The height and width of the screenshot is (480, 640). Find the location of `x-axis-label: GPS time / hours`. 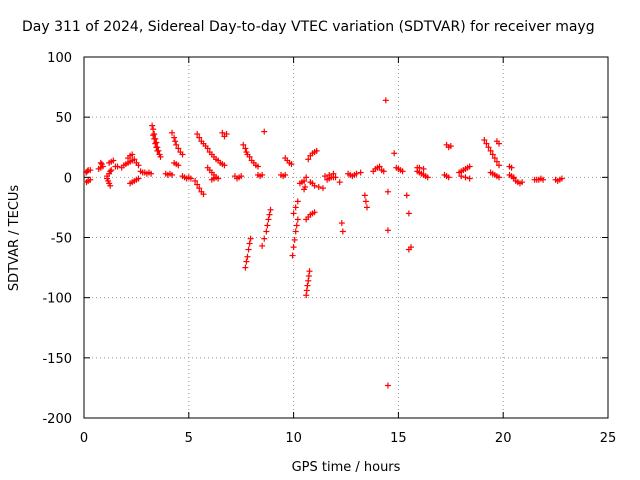

x-axis-label: GPS time / hours is located at coordinates (346, 467).